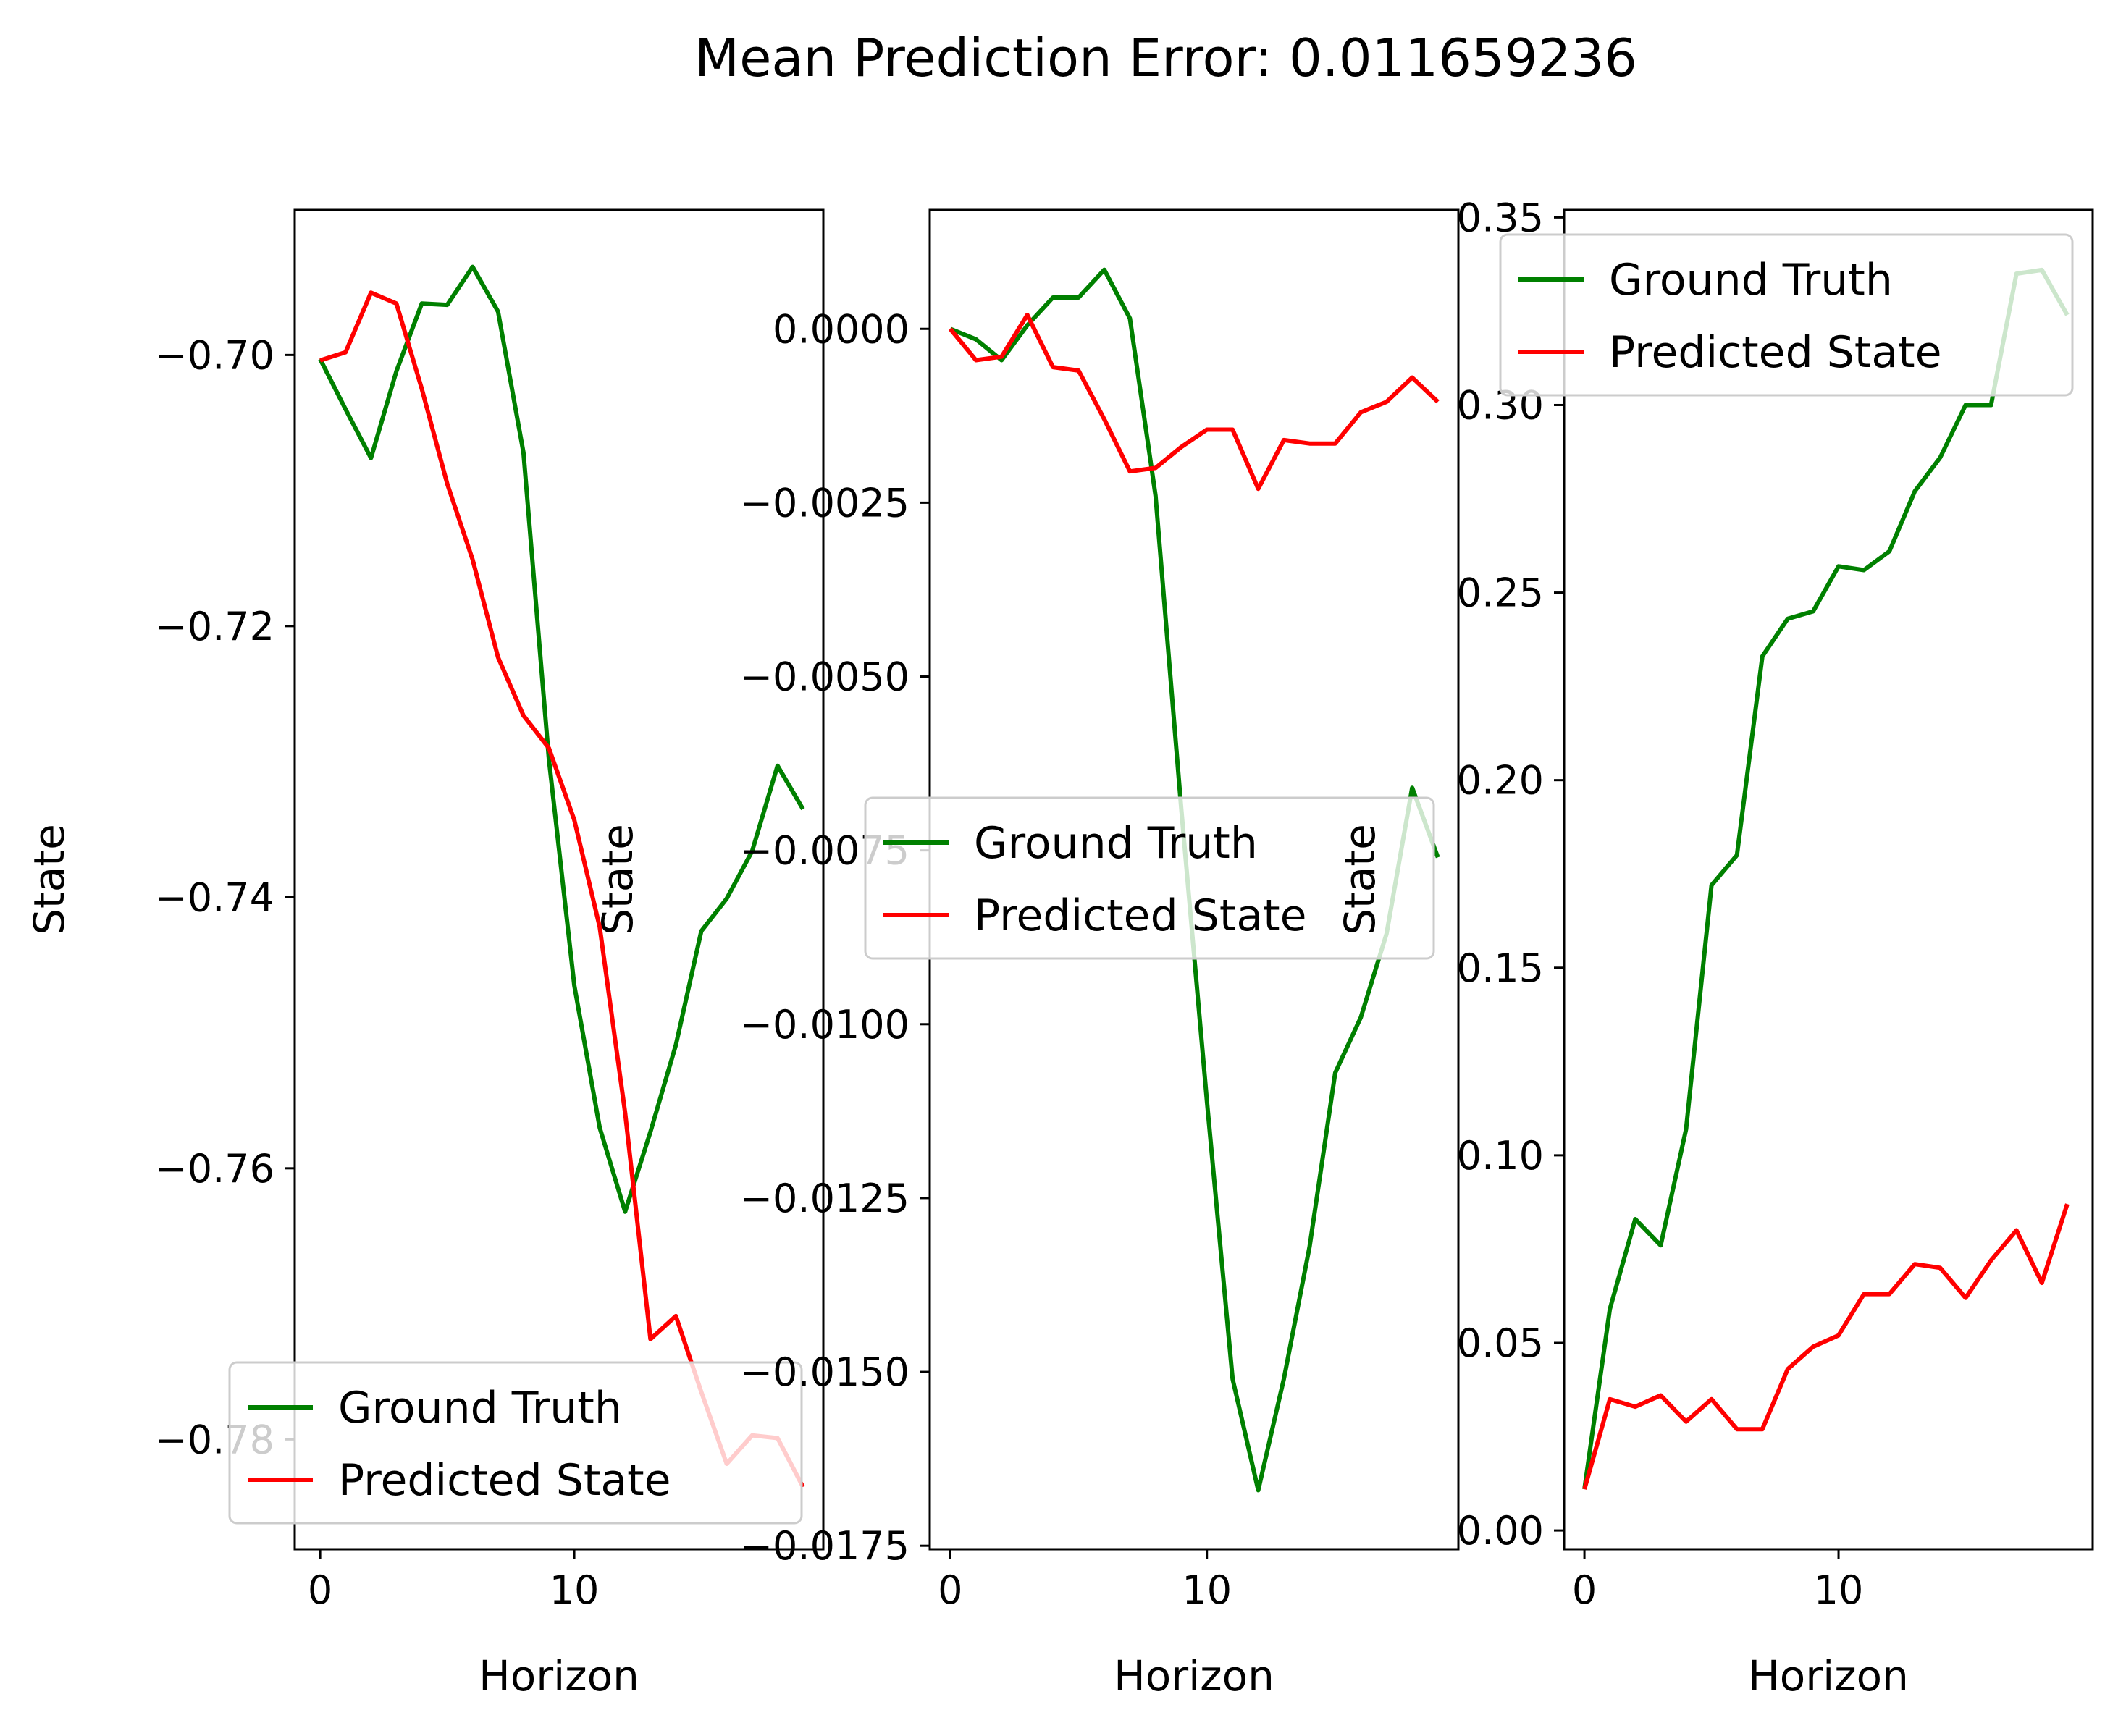  I want to click on series-line-ground-truth, so click(561, 739).